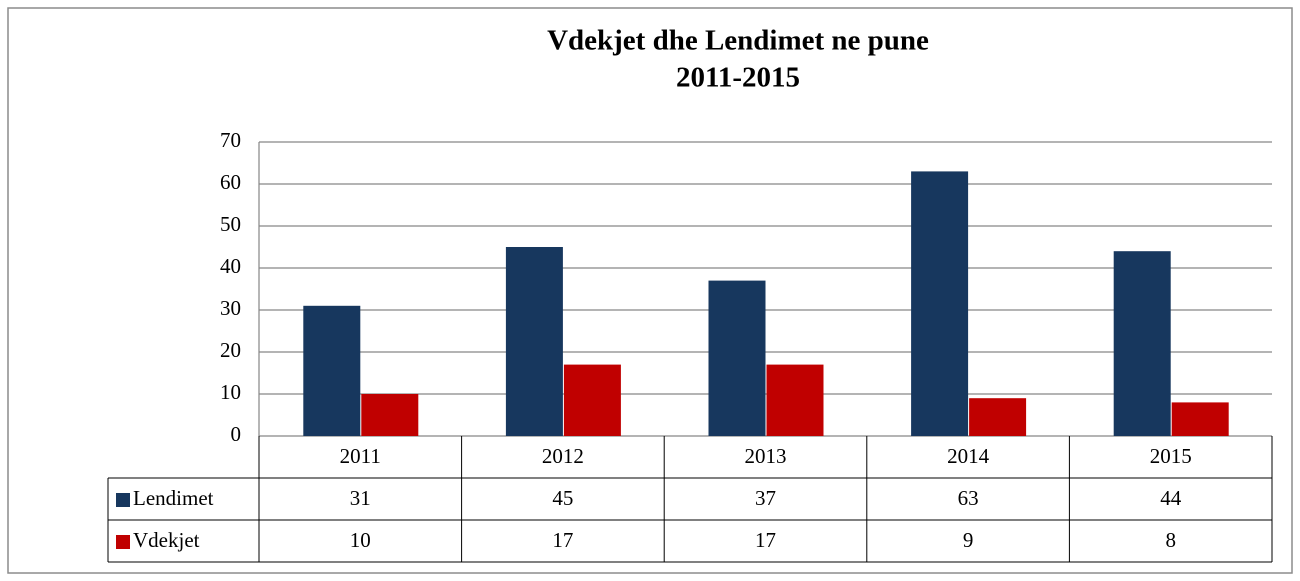  Describe the element at coordinates (968, 498) in the screenshot. I see `table-value: 63` at that location.